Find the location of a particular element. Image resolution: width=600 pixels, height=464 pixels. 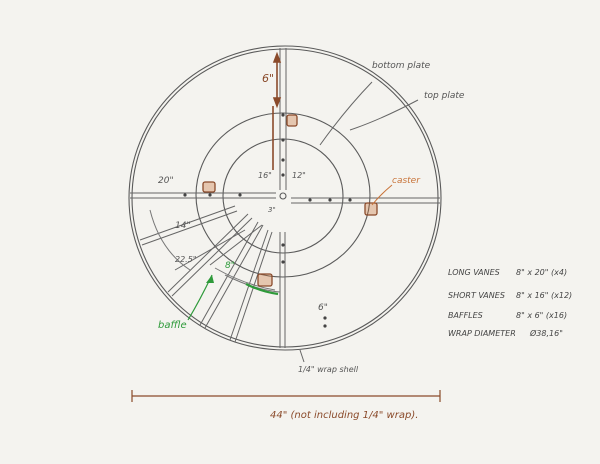

baffle-label: baffle is located at coordinates (172, 325).